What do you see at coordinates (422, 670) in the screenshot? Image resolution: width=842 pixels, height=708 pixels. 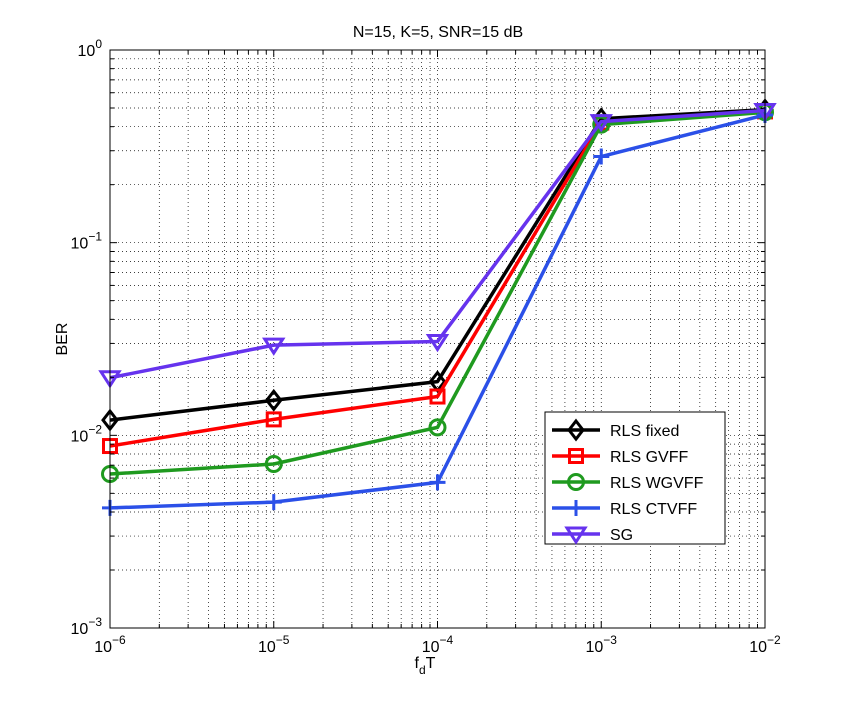 I see `x-axis-label-subscript: d` at bounding box center [422, 670].